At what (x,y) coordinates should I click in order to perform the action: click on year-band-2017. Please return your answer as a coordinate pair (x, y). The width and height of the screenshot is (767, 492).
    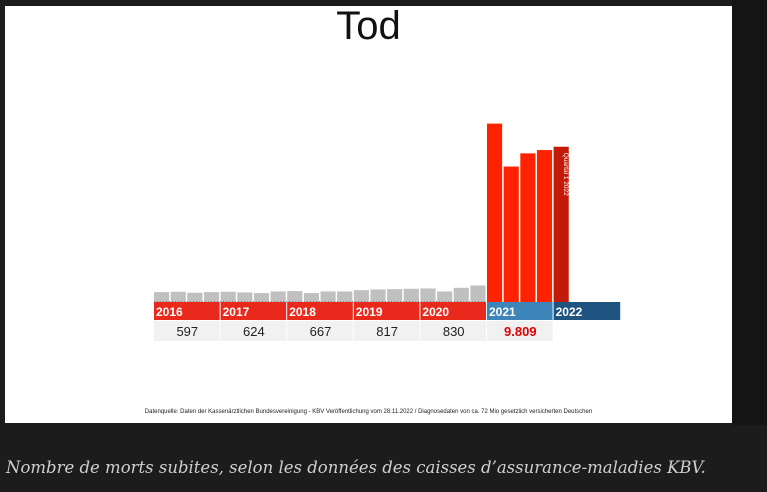
    Looking at the image, I should click on (253, 311).